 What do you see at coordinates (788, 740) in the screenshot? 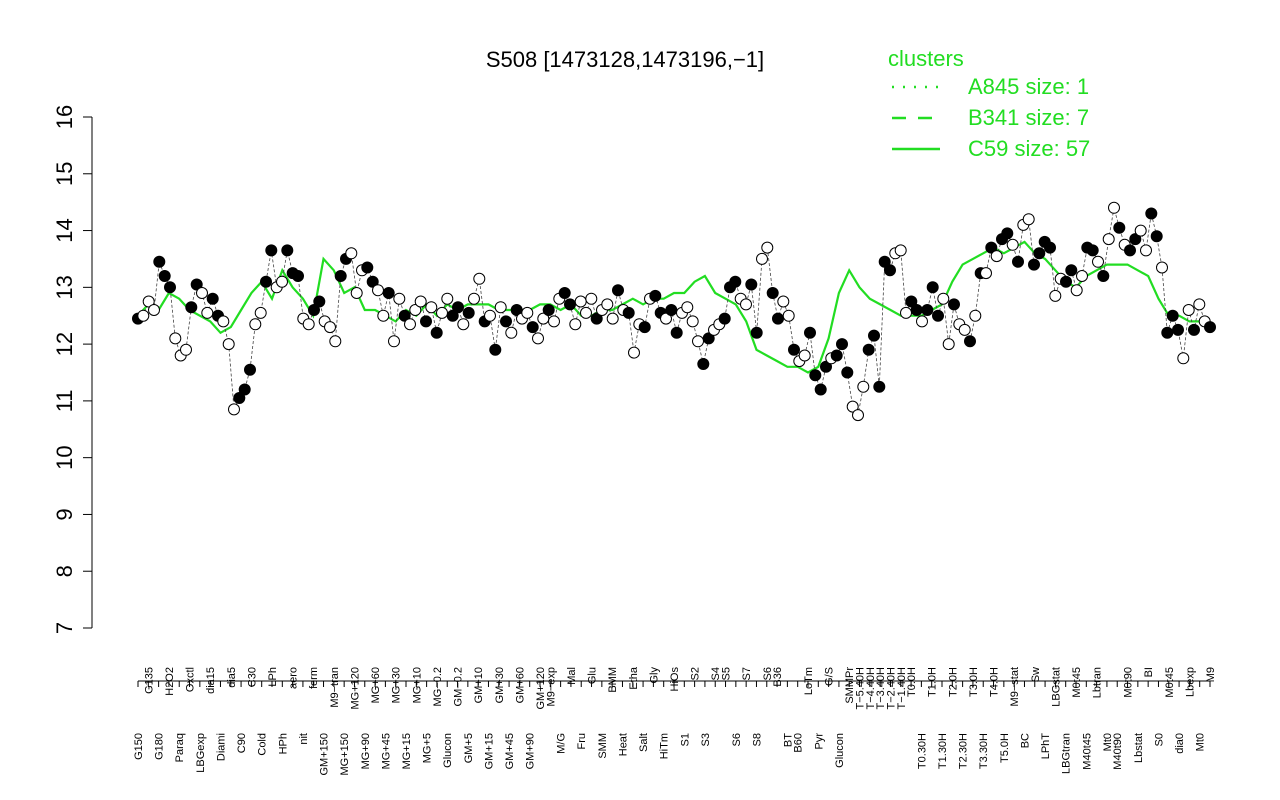
I see `x-tick-label: BT` at bounding box center [788, 740].